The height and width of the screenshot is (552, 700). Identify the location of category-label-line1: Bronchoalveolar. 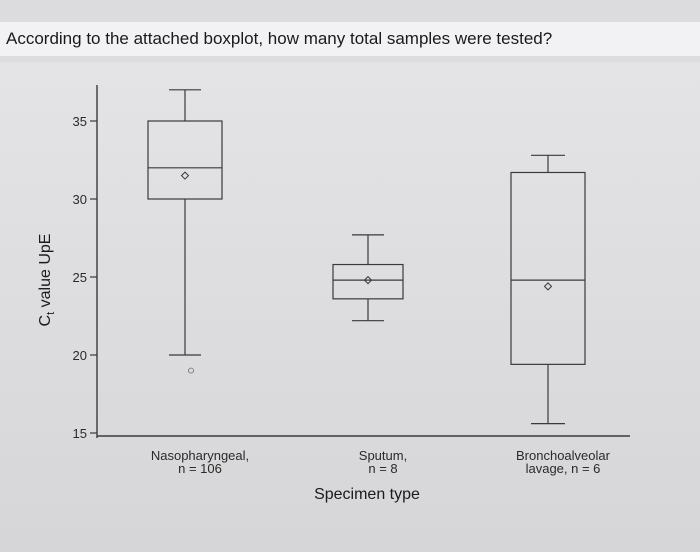
(563, 455).